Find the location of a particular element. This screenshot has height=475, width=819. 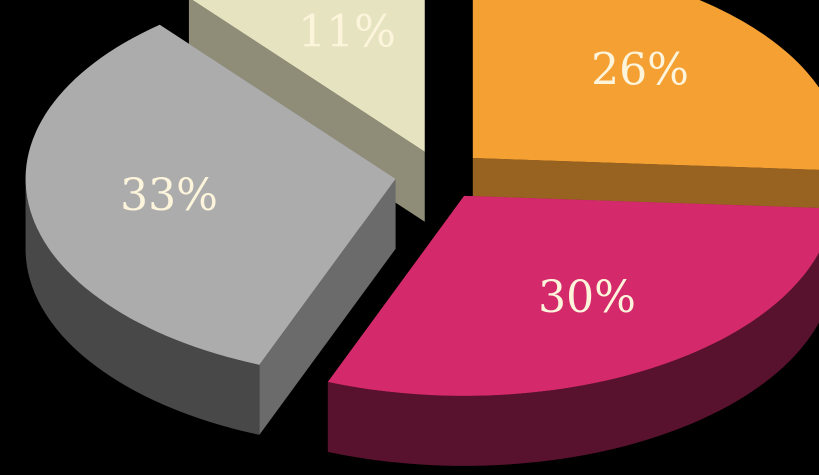

slice-label: 26% is located at coordinates (640, 70).